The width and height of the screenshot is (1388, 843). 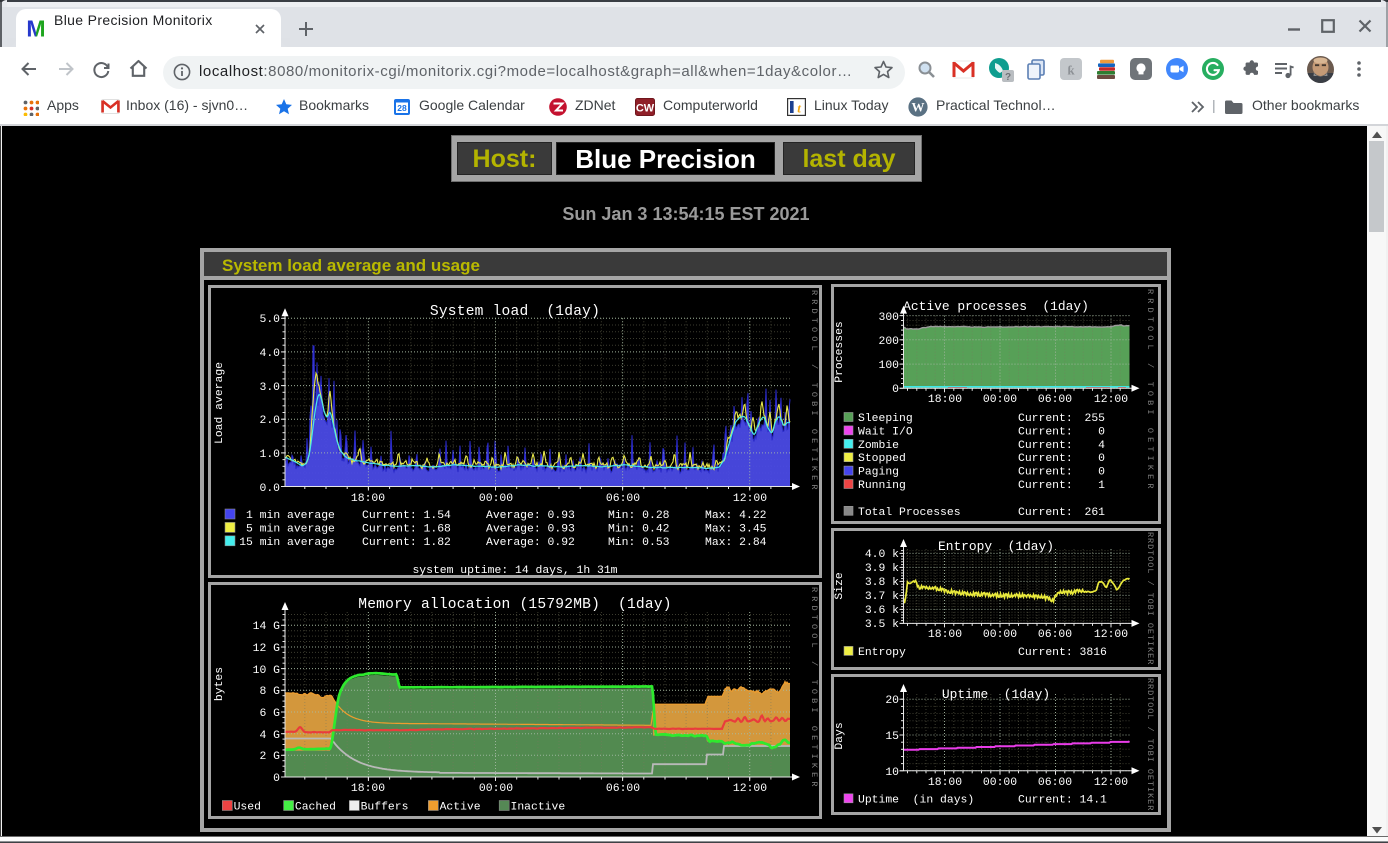 What do you see at coordinates (639, 543) in the screenshot?
I see `svg-text: Min: 0.53` at bounding box center [639, 543].